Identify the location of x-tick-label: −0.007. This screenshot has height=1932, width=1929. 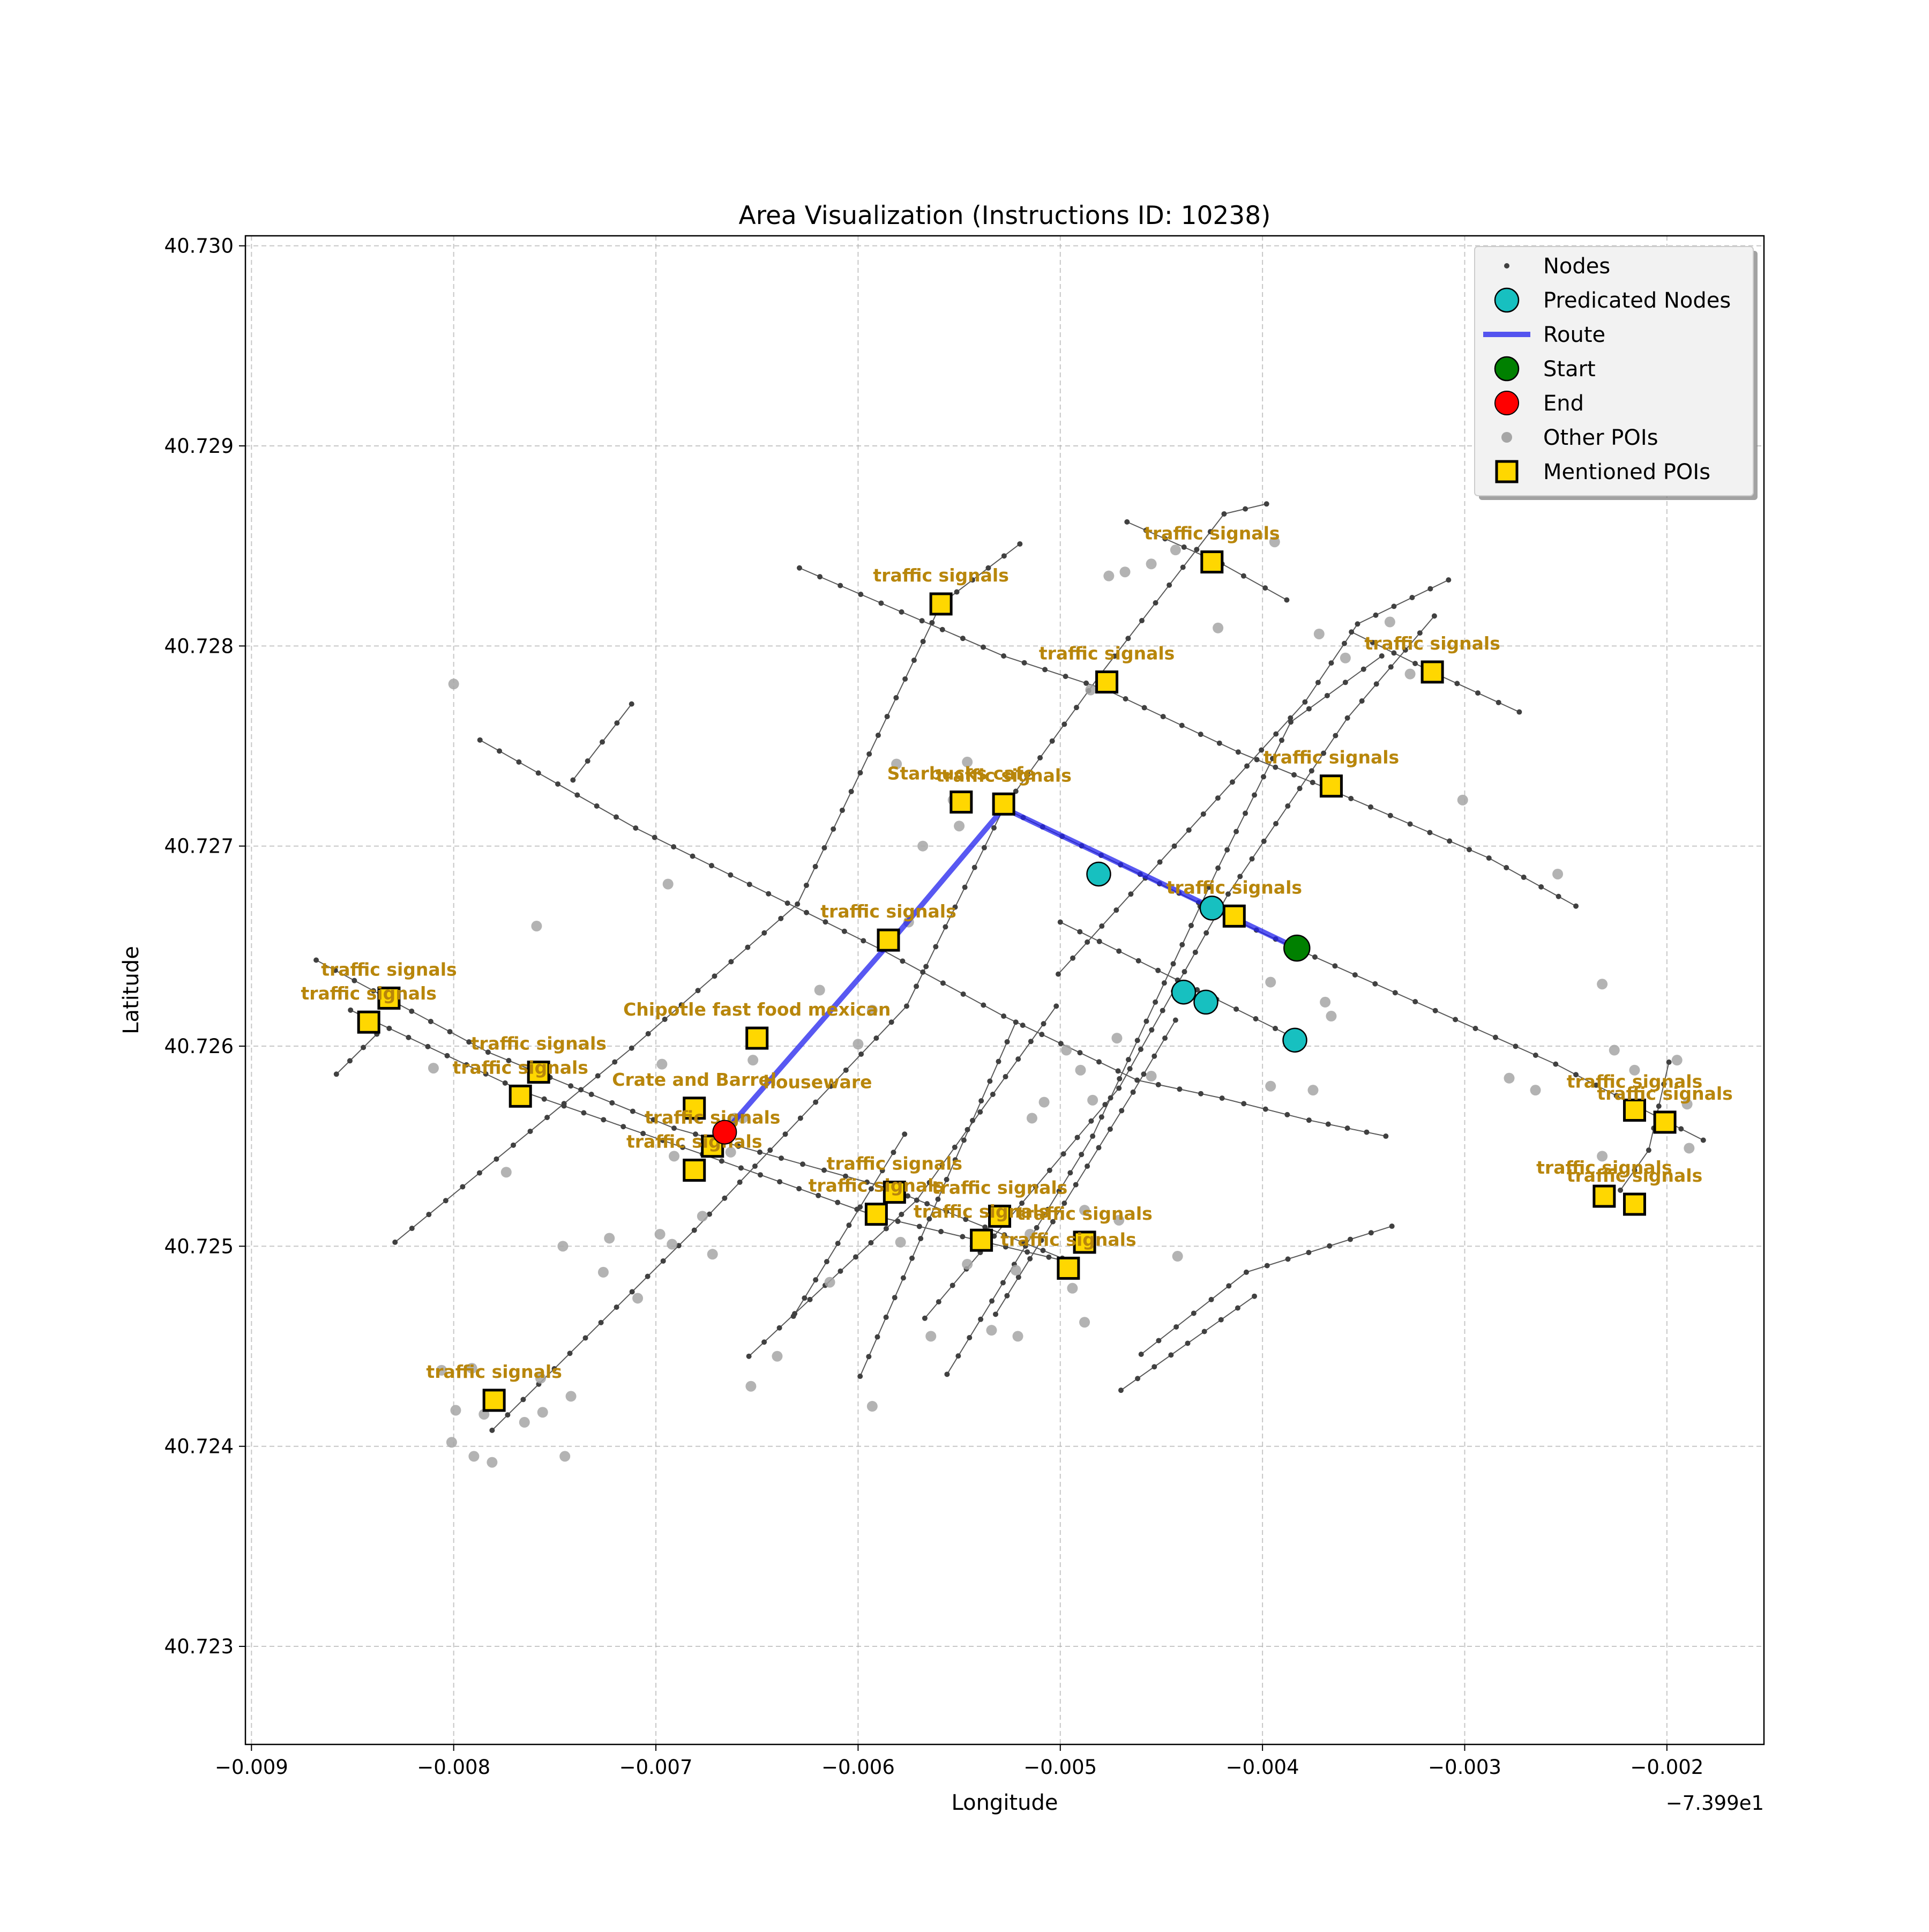
(656, 1767).